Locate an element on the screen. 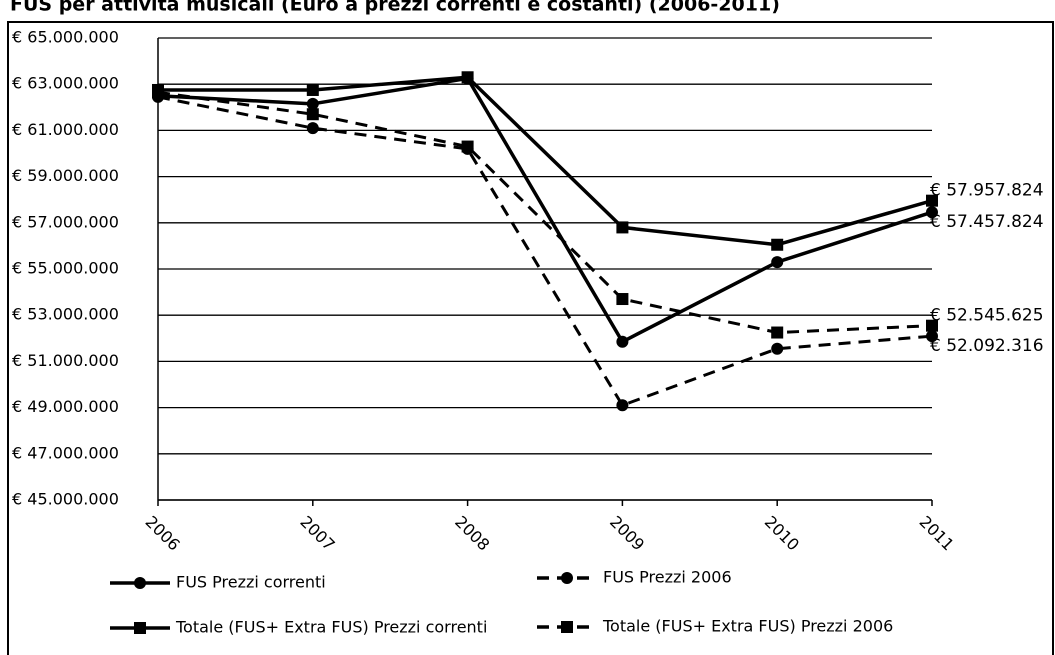 Image resolution: width=1055 pixels, height=655 pixels. x-tick-label: 2010 is located at coordinates (782, 533).